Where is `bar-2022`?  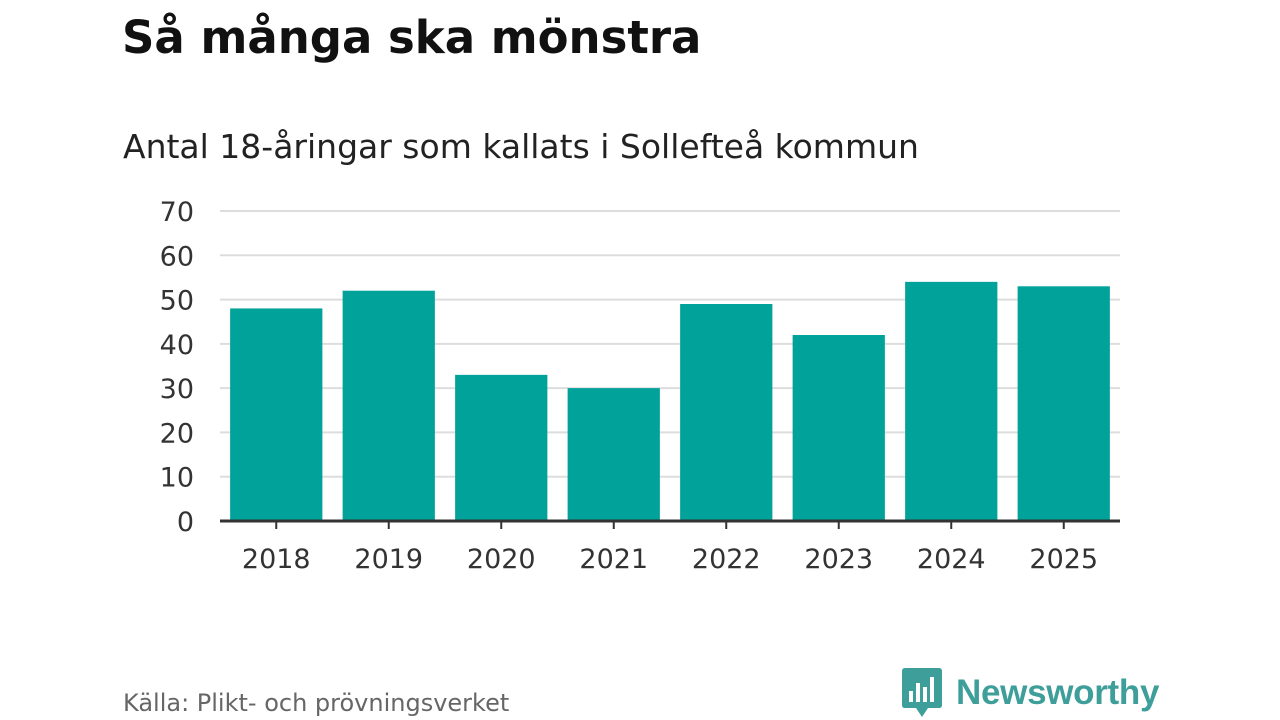
bar-2022 is located at coordinates (726, 412).